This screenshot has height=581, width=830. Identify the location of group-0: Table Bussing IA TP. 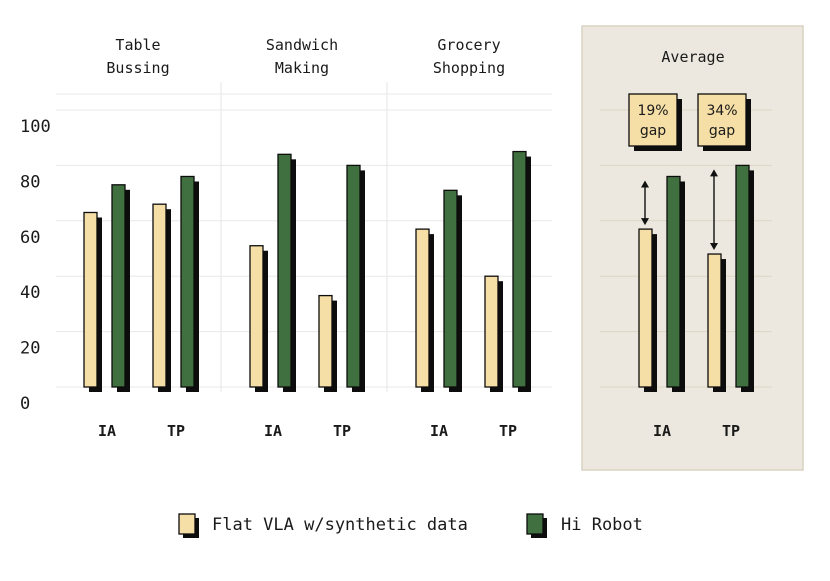
(141, 238).